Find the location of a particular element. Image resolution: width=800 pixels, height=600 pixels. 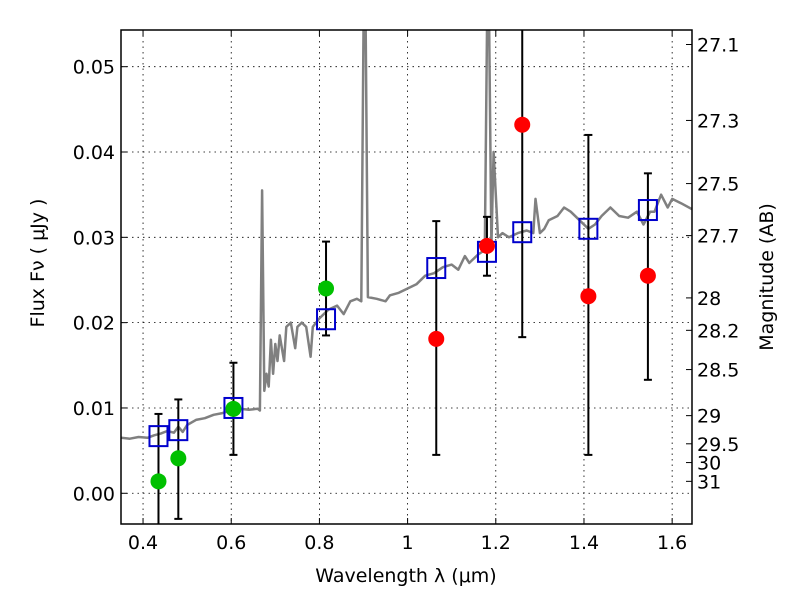

x-tick-label: 0.6 is located at coordinates (231, 543).